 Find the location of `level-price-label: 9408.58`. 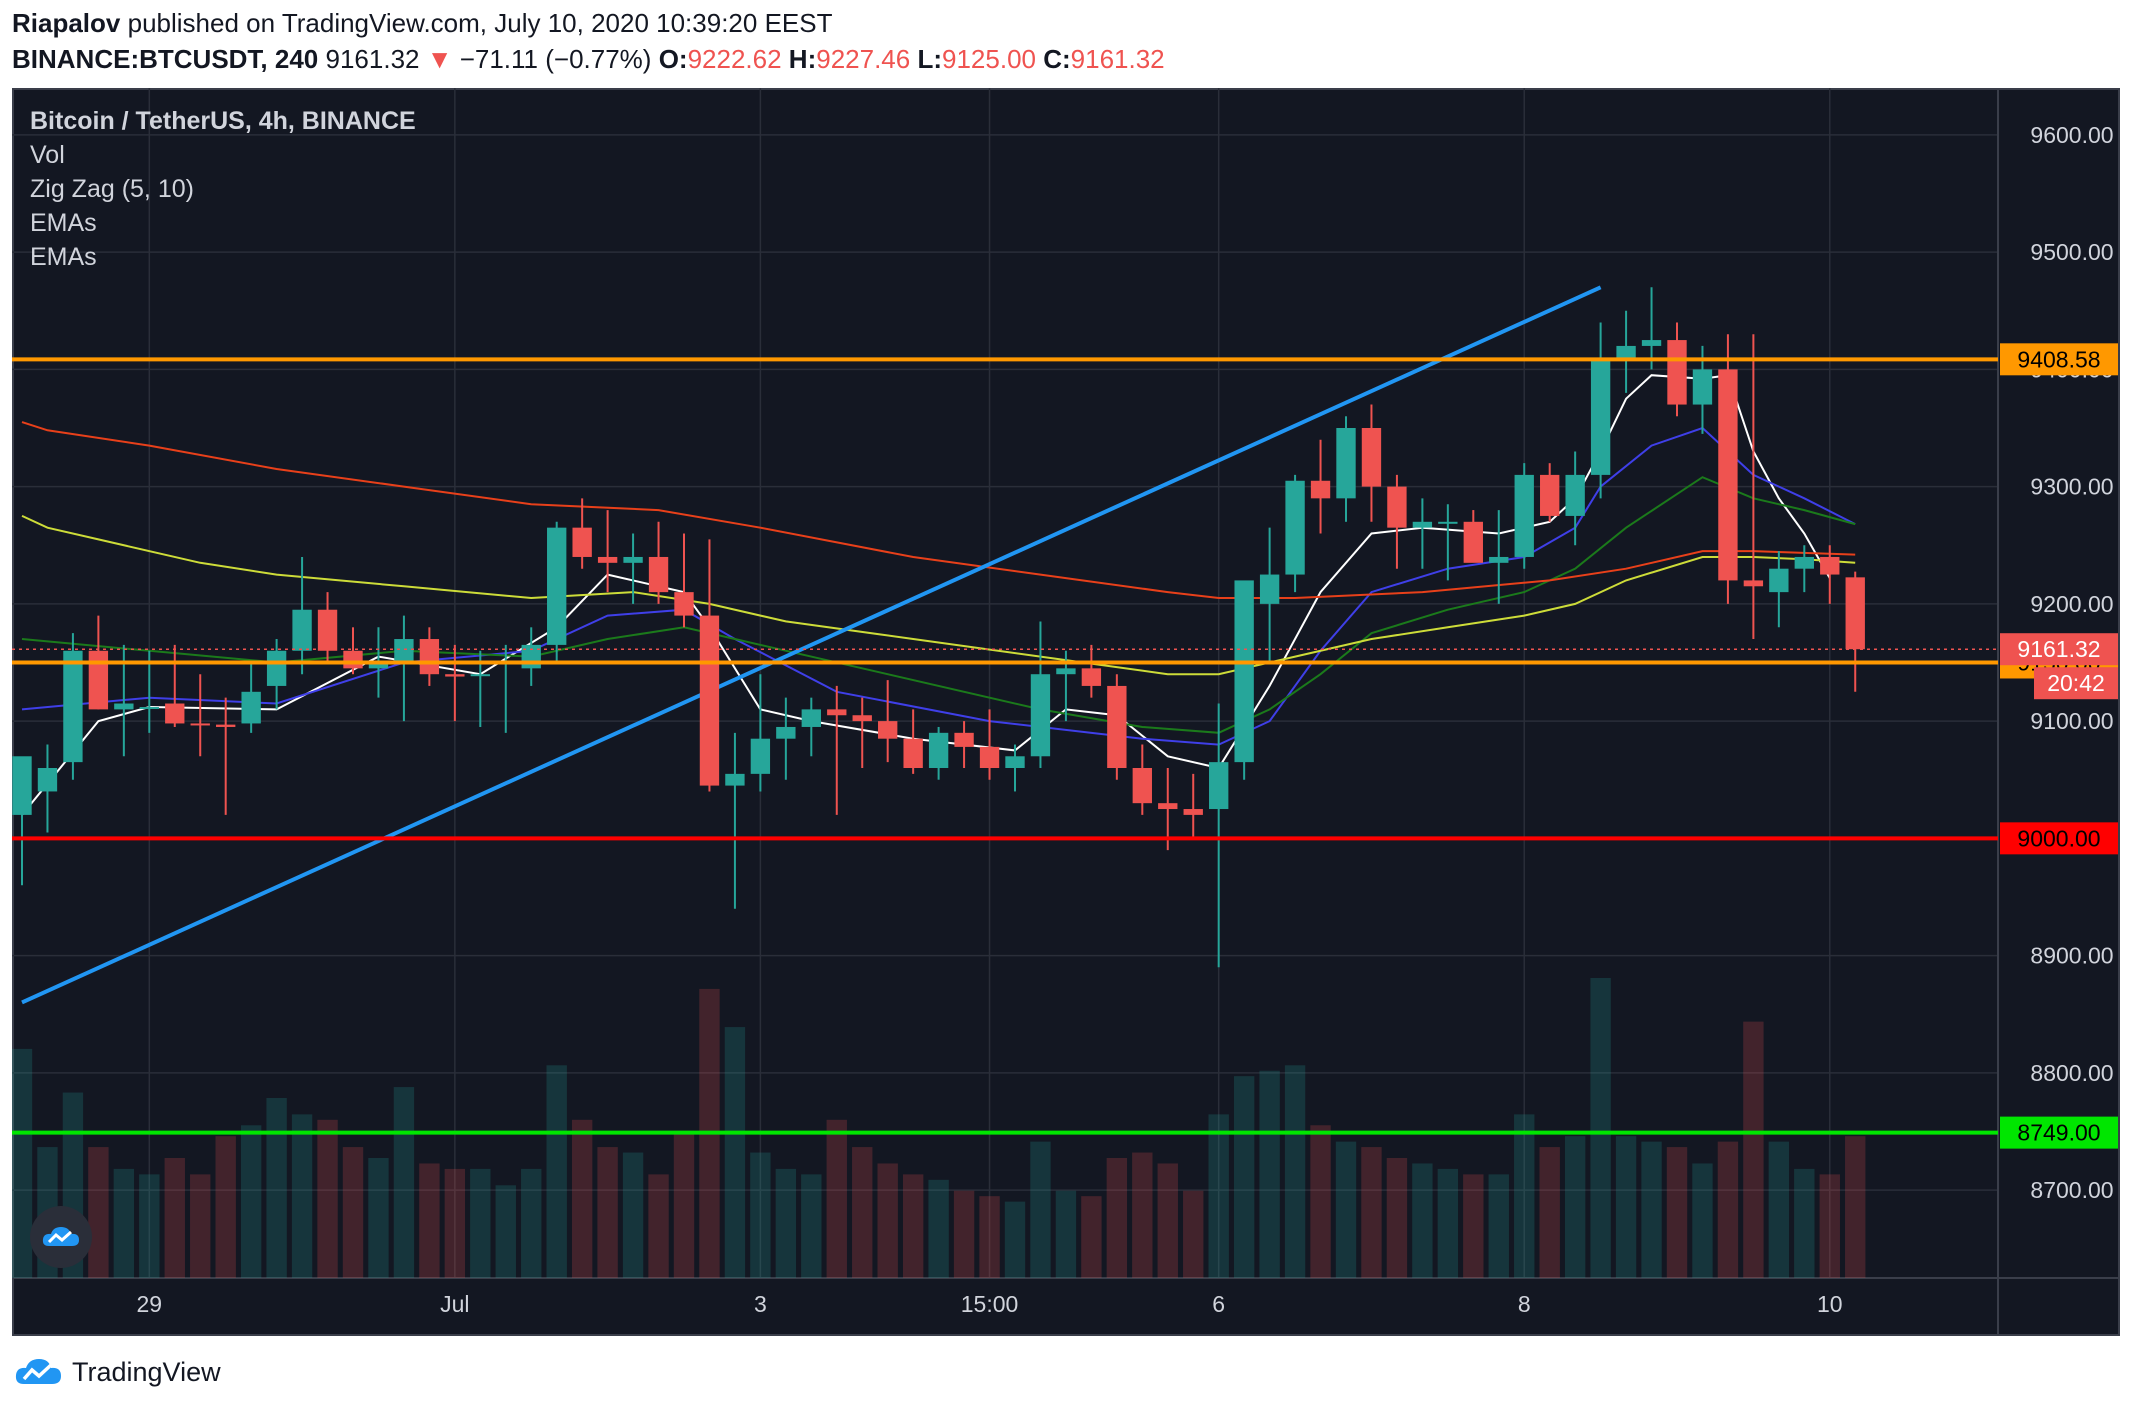

level-price-label: 9408.58 is located at coordinates (2058, 359).